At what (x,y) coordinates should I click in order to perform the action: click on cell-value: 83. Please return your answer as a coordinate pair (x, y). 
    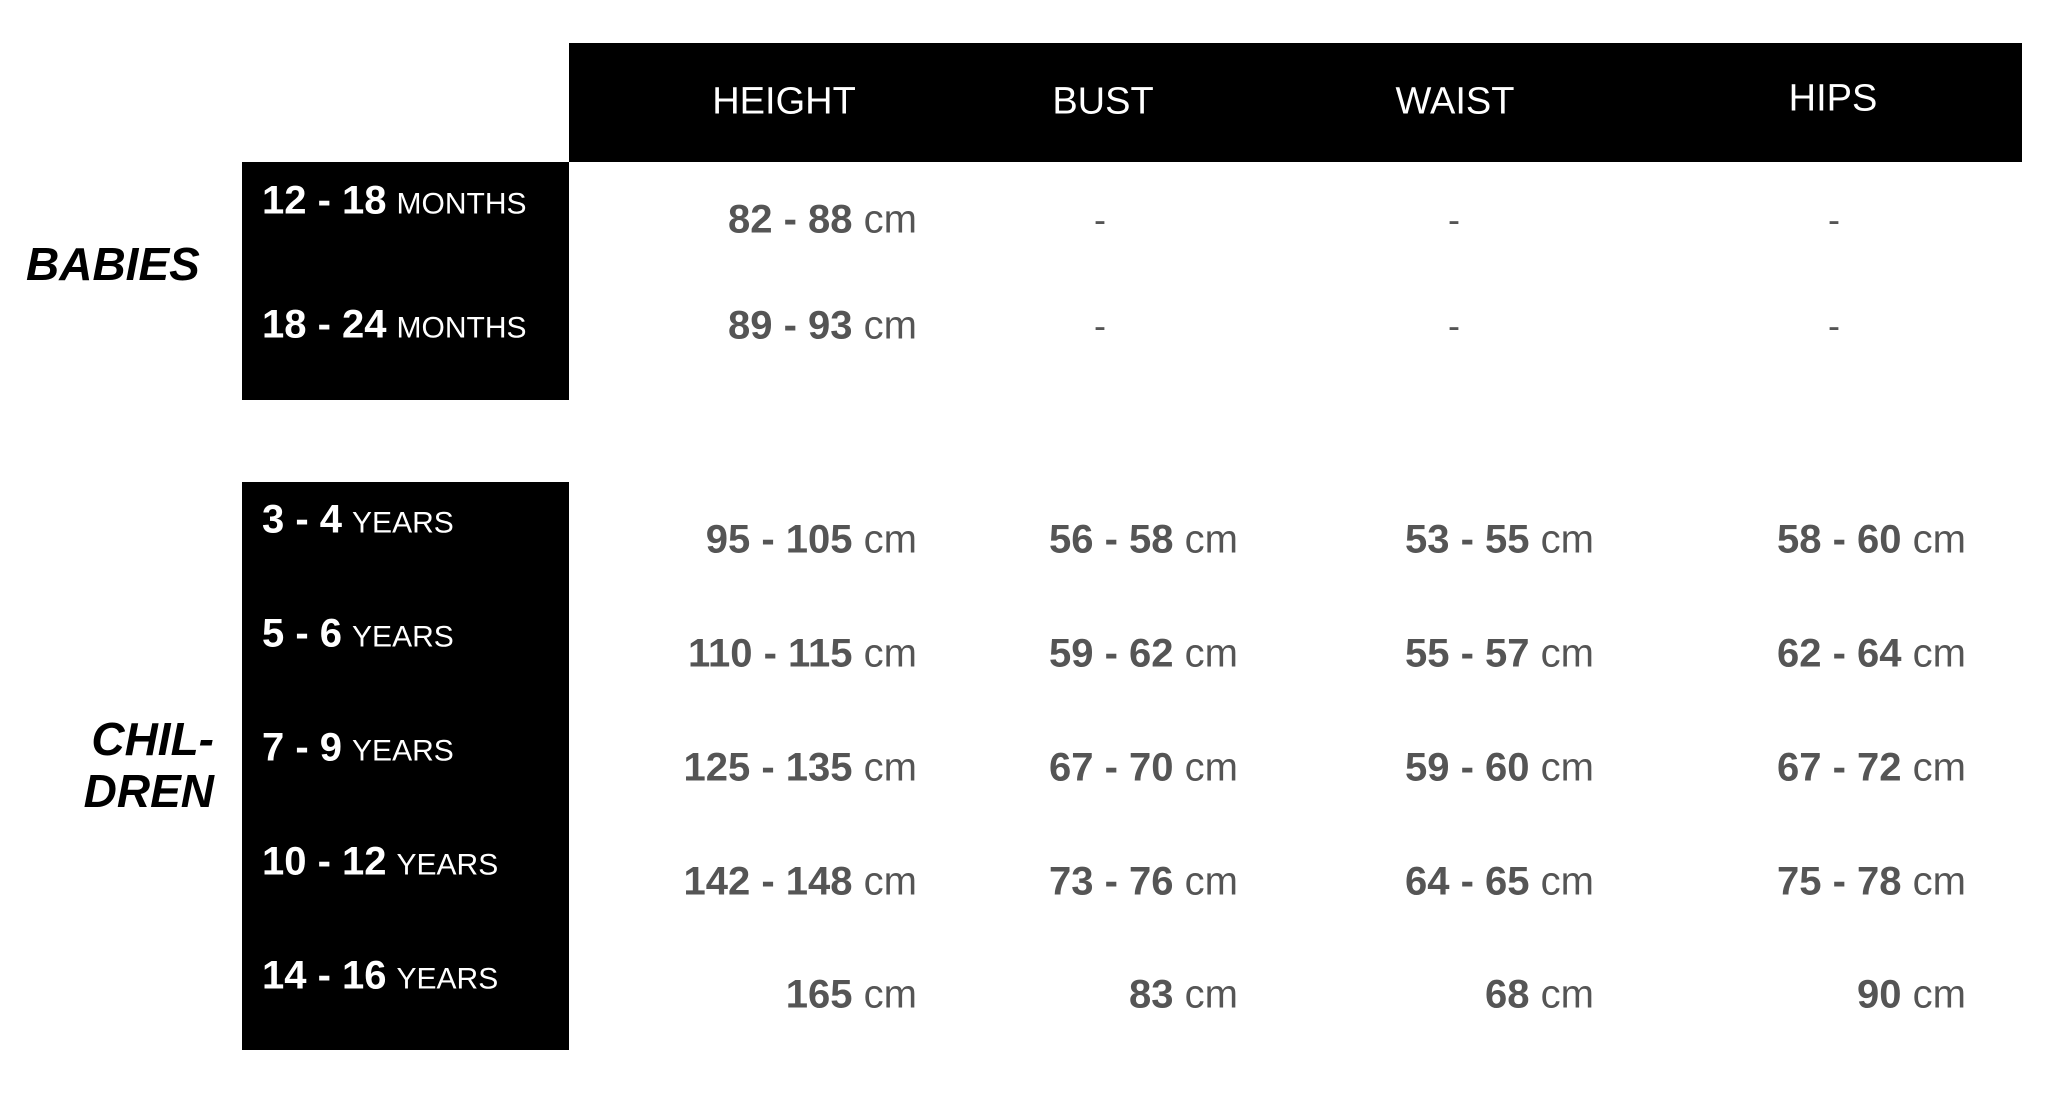
    Looking at the image, I should click on (1151, 994).